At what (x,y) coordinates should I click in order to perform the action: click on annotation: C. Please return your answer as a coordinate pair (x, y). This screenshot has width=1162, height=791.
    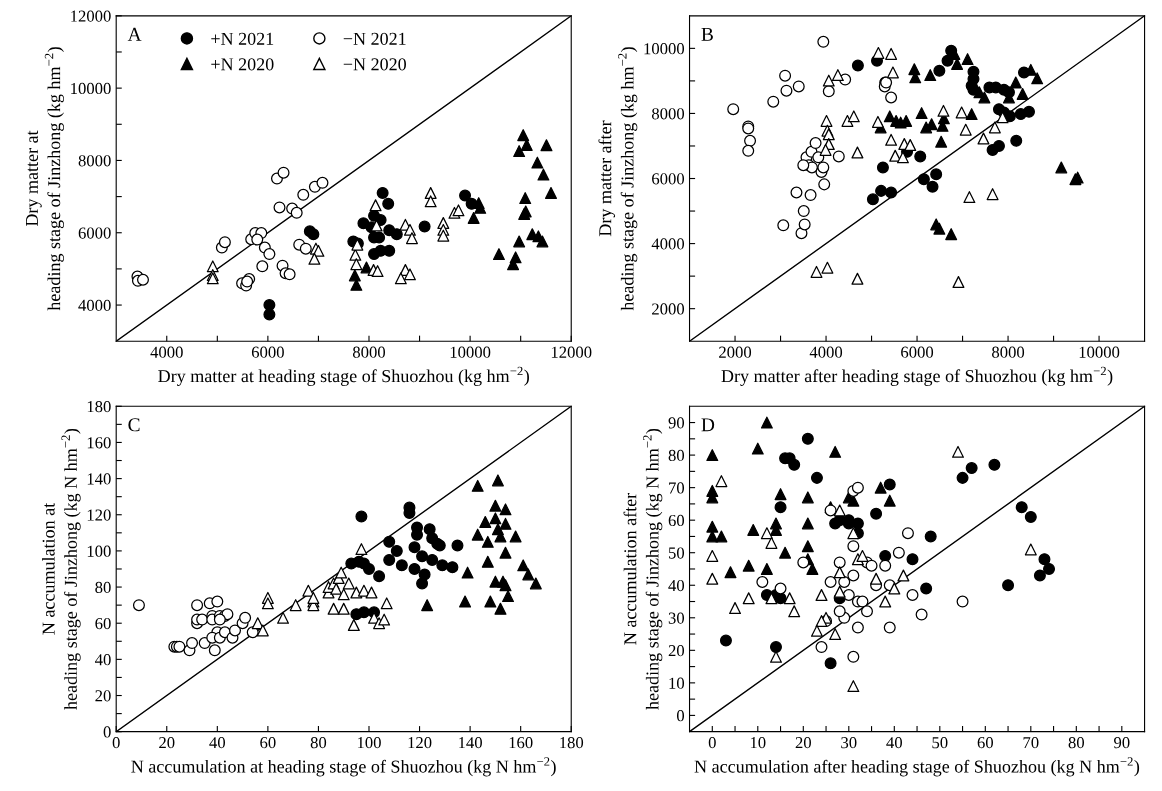
    Looking at the image, I should click on (134, 425).